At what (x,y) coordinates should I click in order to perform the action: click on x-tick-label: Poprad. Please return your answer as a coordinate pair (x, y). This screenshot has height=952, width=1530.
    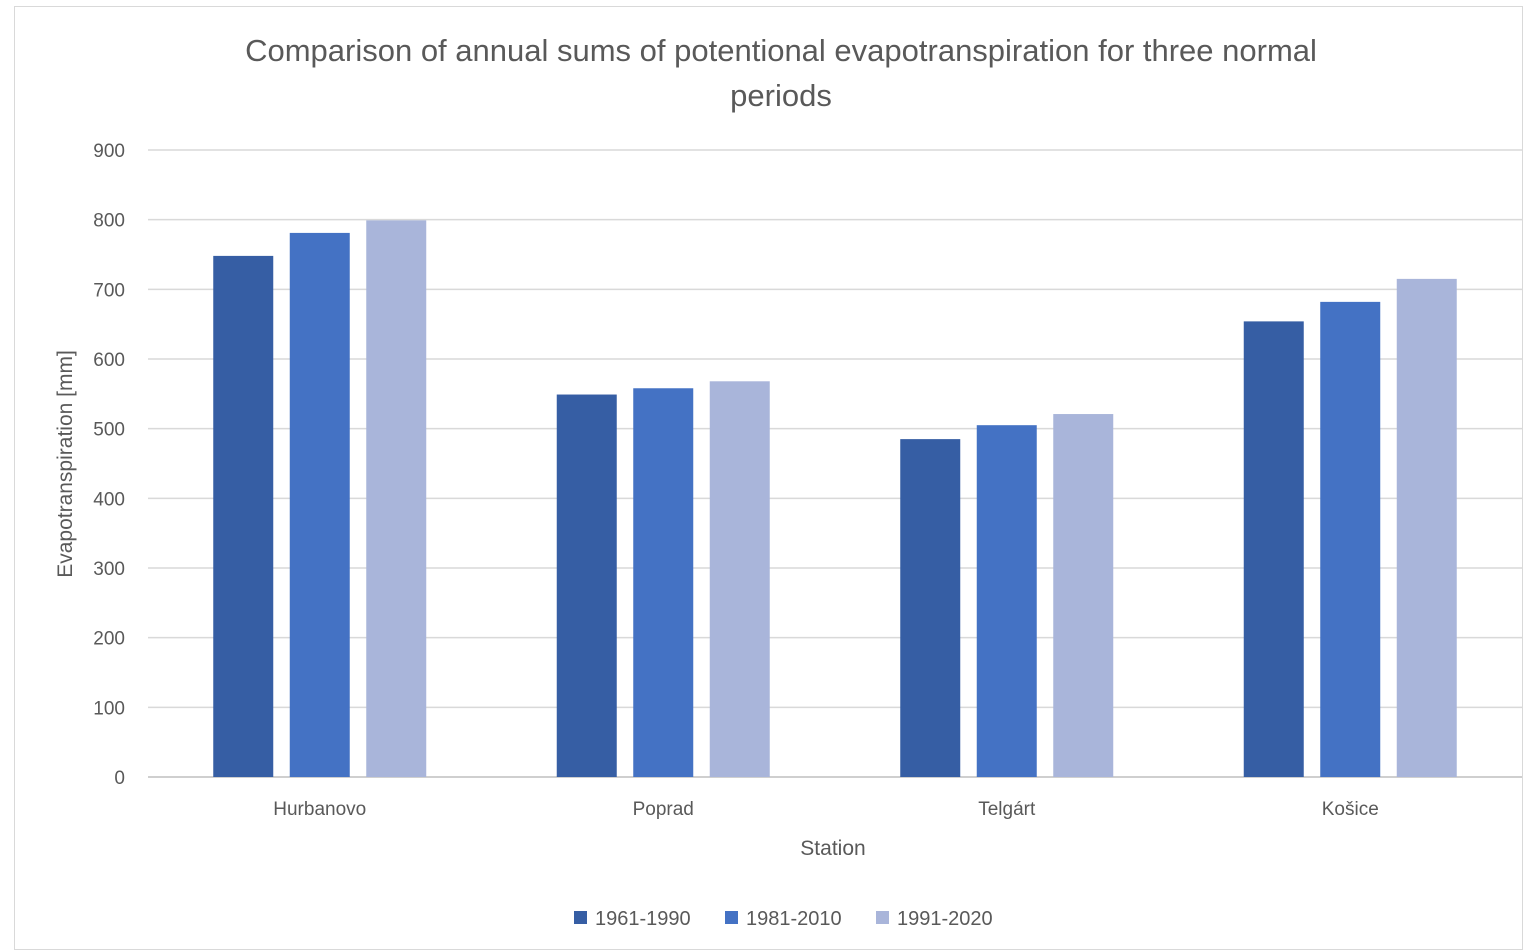
    Looking at the image, I should click on (663, 809).